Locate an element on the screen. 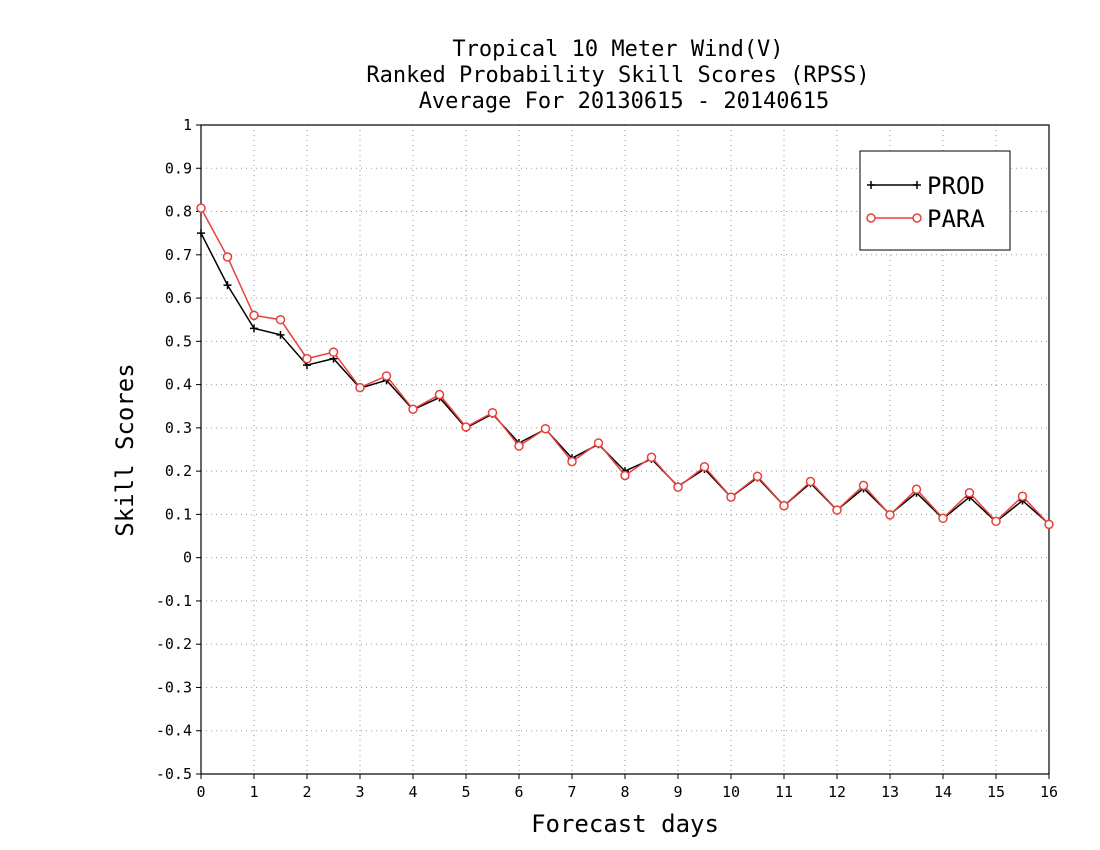  x-axis-ticks: 0 1 2 3 4 5 6 7 8 9 10 11 12 13 14 15 16 is located at coordinates (627, 787).